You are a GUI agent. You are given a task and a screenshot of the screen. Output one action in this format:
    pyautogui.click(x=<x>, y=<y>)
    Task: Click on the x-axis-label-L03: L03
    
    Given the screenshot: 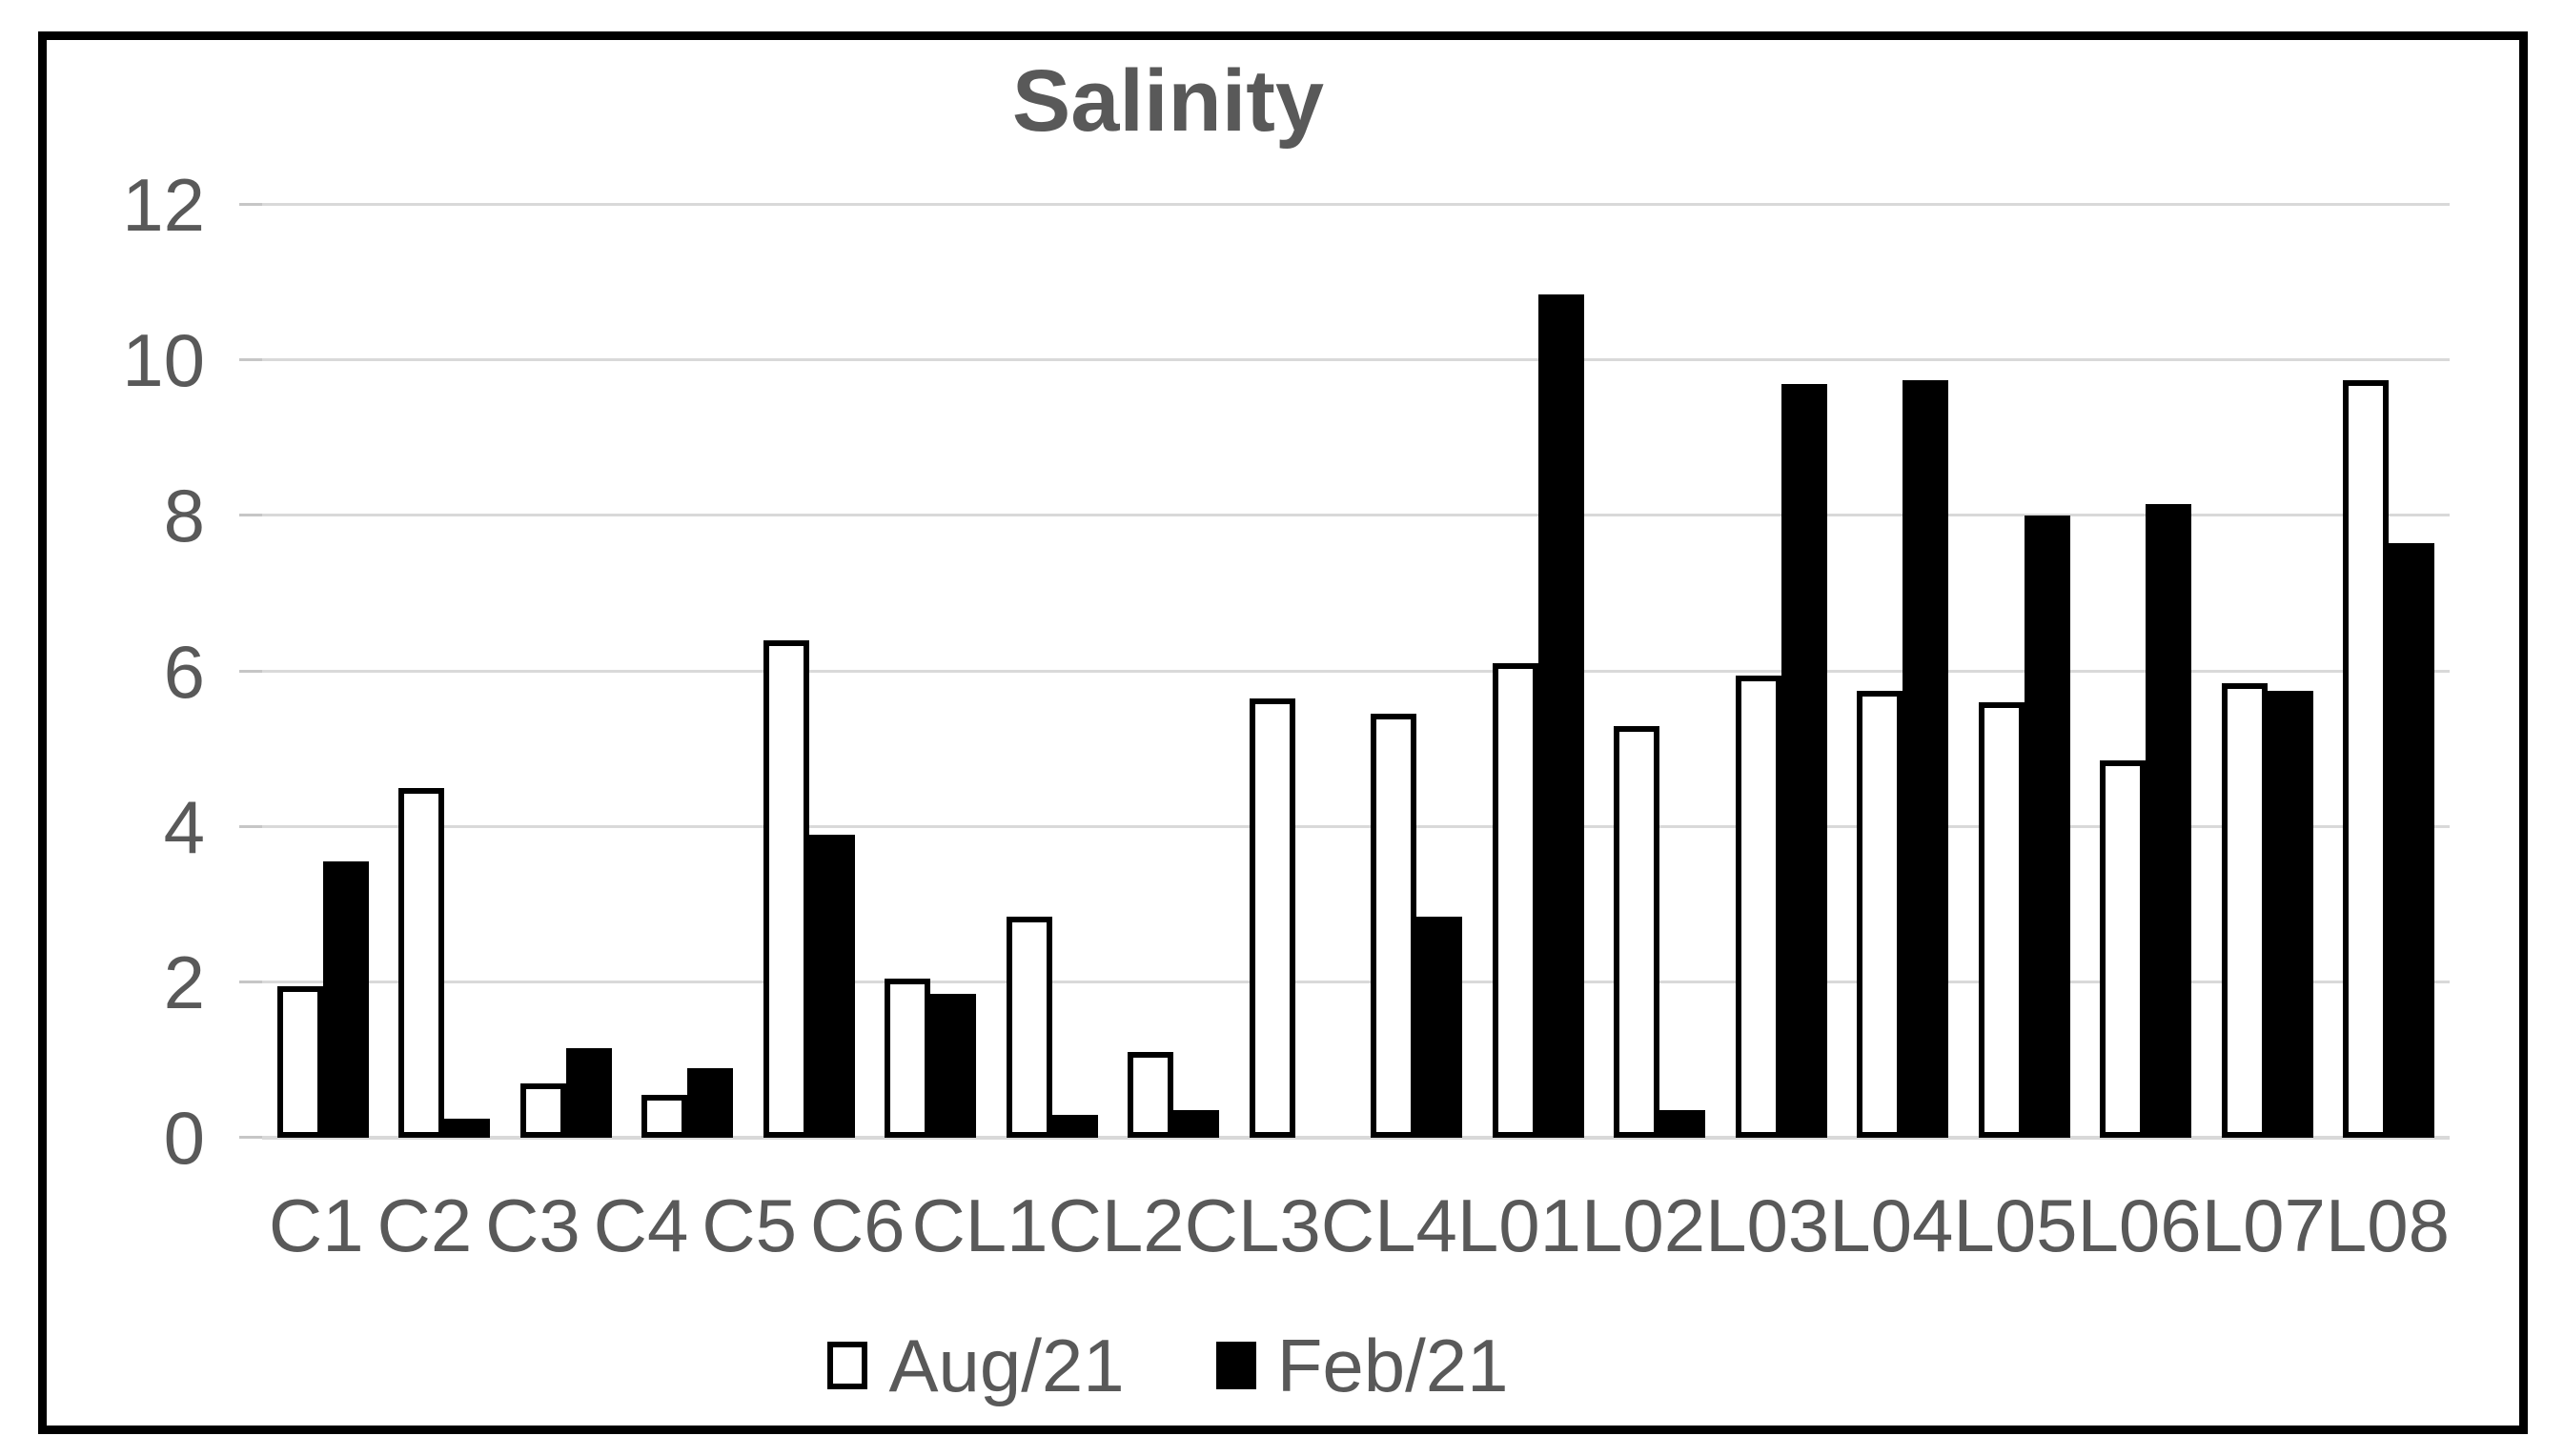 What is the action you would take?
    pyautogui.click(x=1767, y=1225)
    